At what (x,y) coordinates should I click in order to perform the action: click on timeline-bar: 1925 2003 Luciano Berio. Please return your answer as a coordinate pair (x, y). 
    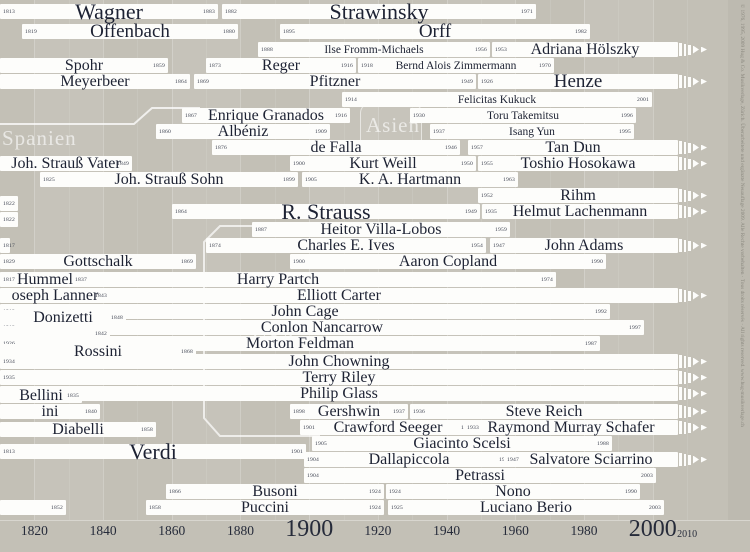
    Looking at the image, I should click on (526, 507).